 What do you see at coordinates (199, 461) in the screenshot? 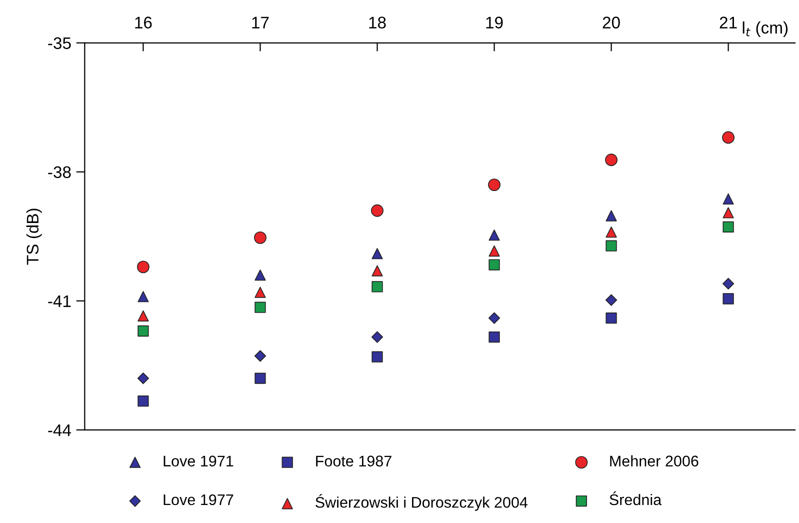
I see `legend-label: Love 1971` at bounding box center [199, 461].